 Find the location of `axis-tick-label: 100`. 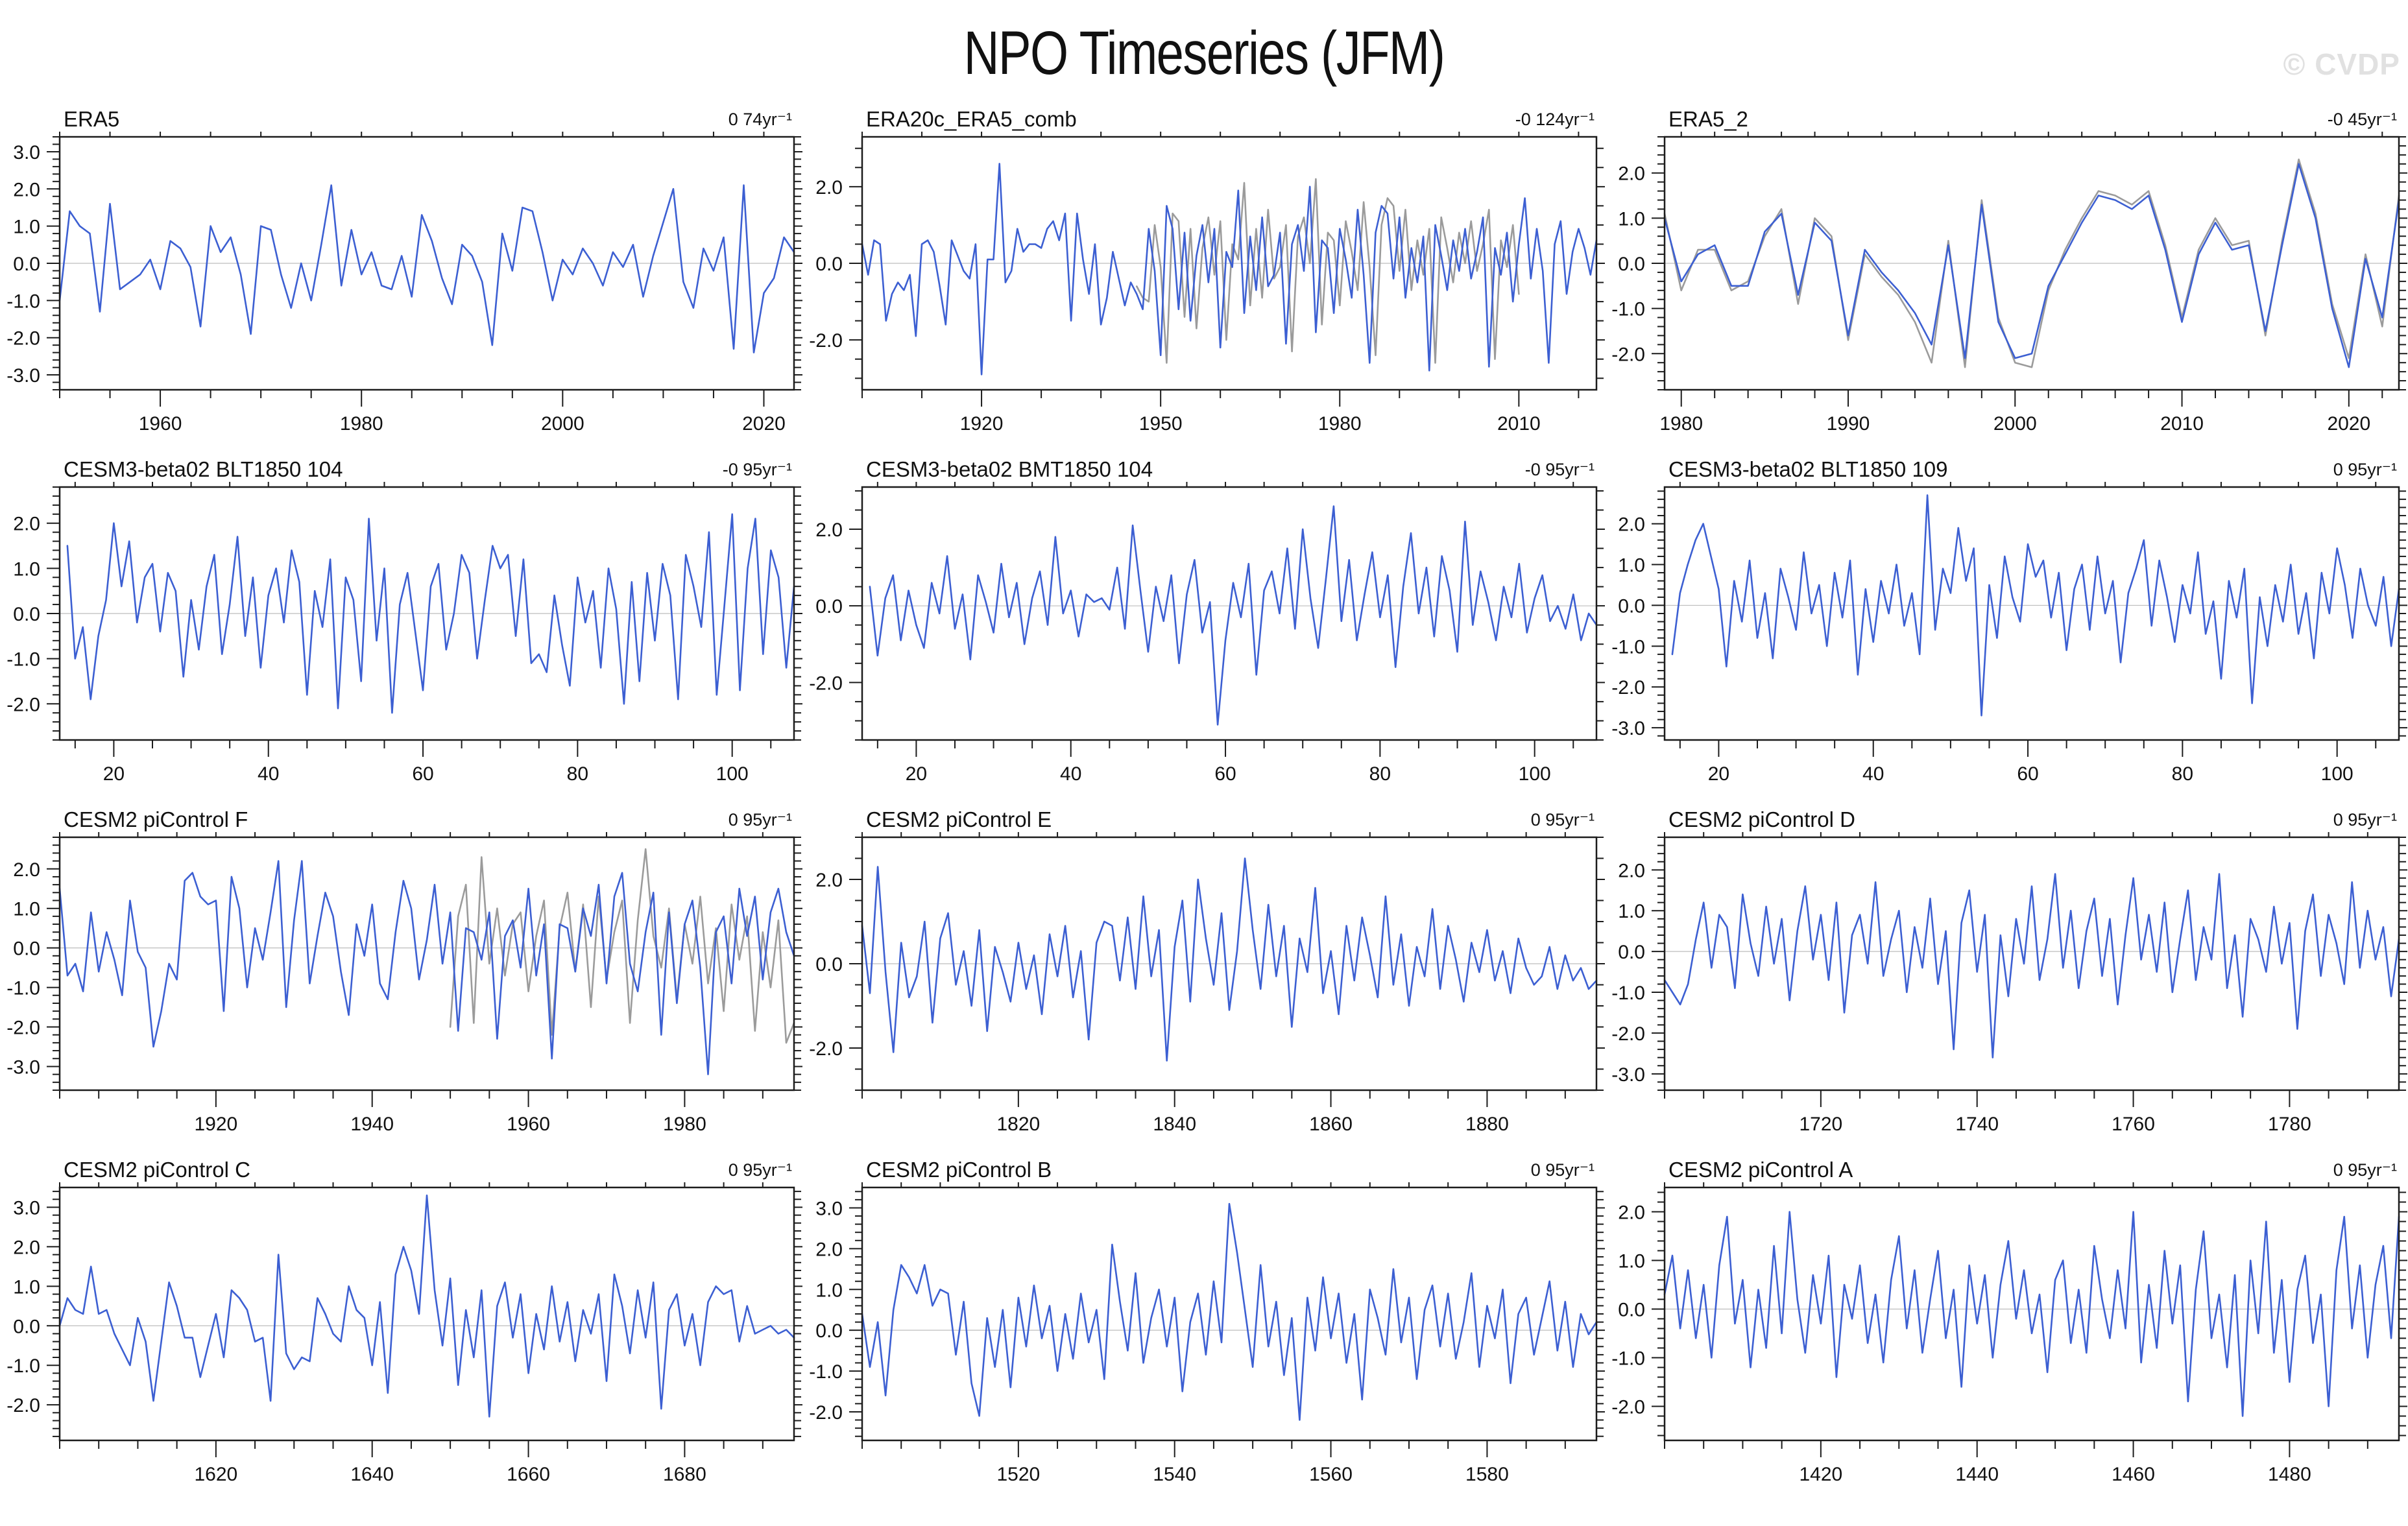

axis-tick-label: 100 is located at coordinates (2337, 774).